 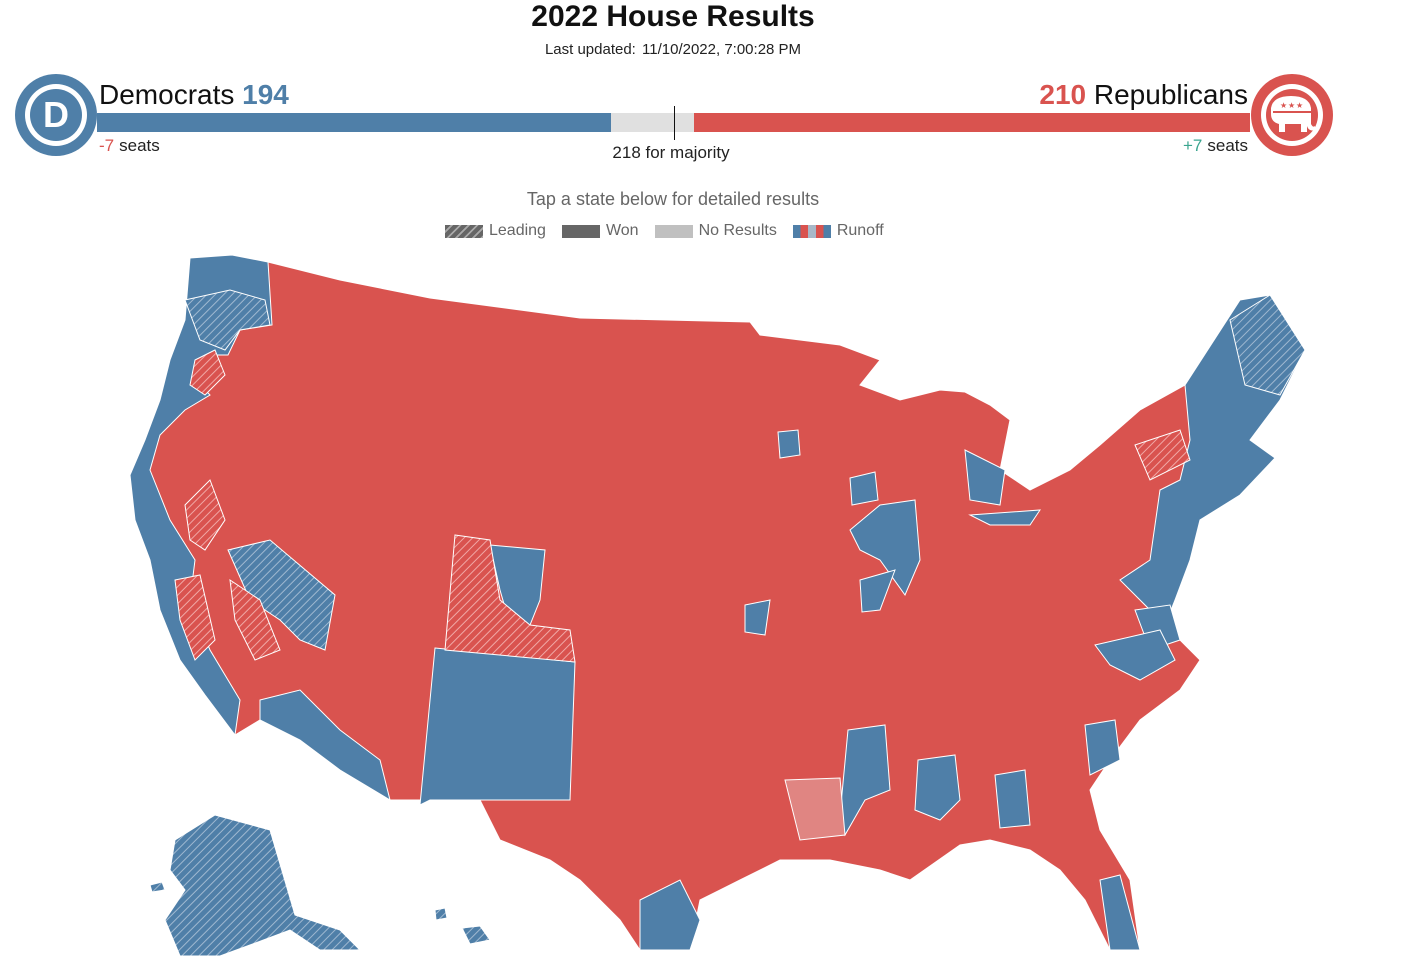 I want to click on map-legend: Leading Won No Results Runoff, so click(x=672, y=231).